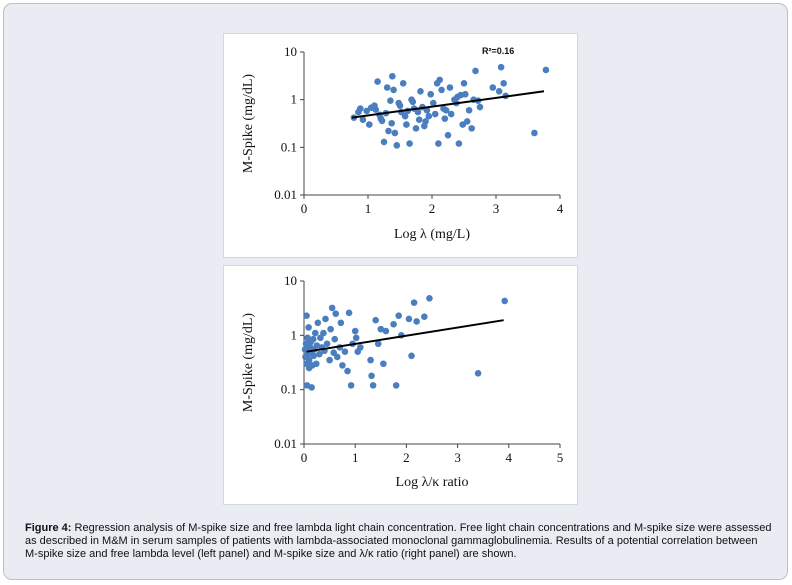 Image resolution: width=792 pixels, height=585 pixels. I want to click on x-tick-label: 3, so click(457, 457).